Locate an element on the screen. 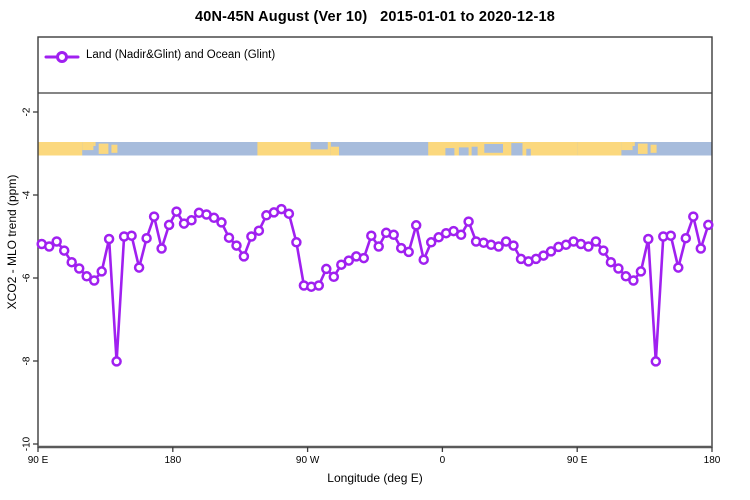 The width and height of the screenshot is (750, 500). y-tick-label: -2 is located at coordinates (27, 111).